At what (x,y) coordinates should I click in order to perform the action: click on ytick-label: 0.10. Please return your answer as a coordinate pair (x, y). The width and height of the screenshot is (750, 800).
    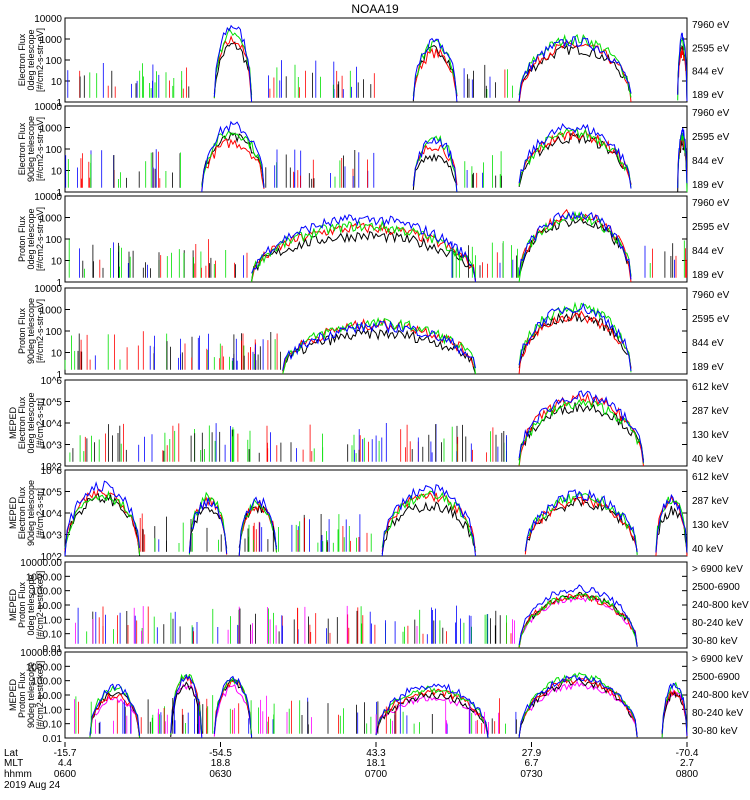
    Looking at the image, I should click on (53, 725).